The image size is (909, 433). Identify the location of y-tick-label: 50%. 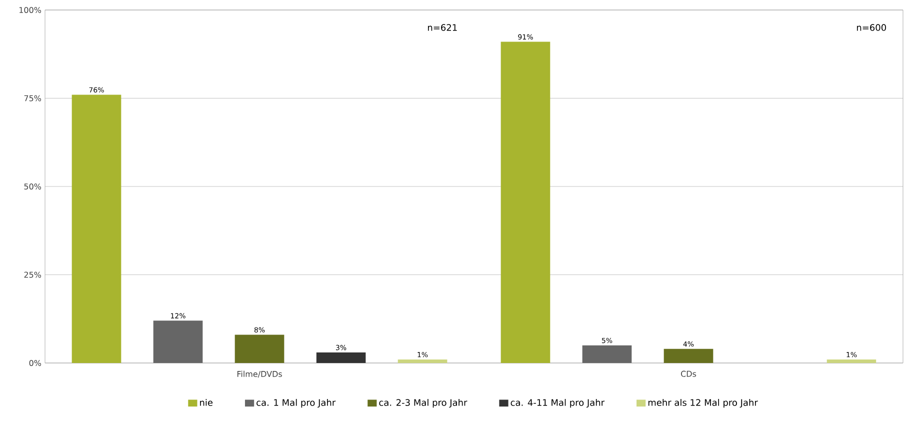
(33, 186).